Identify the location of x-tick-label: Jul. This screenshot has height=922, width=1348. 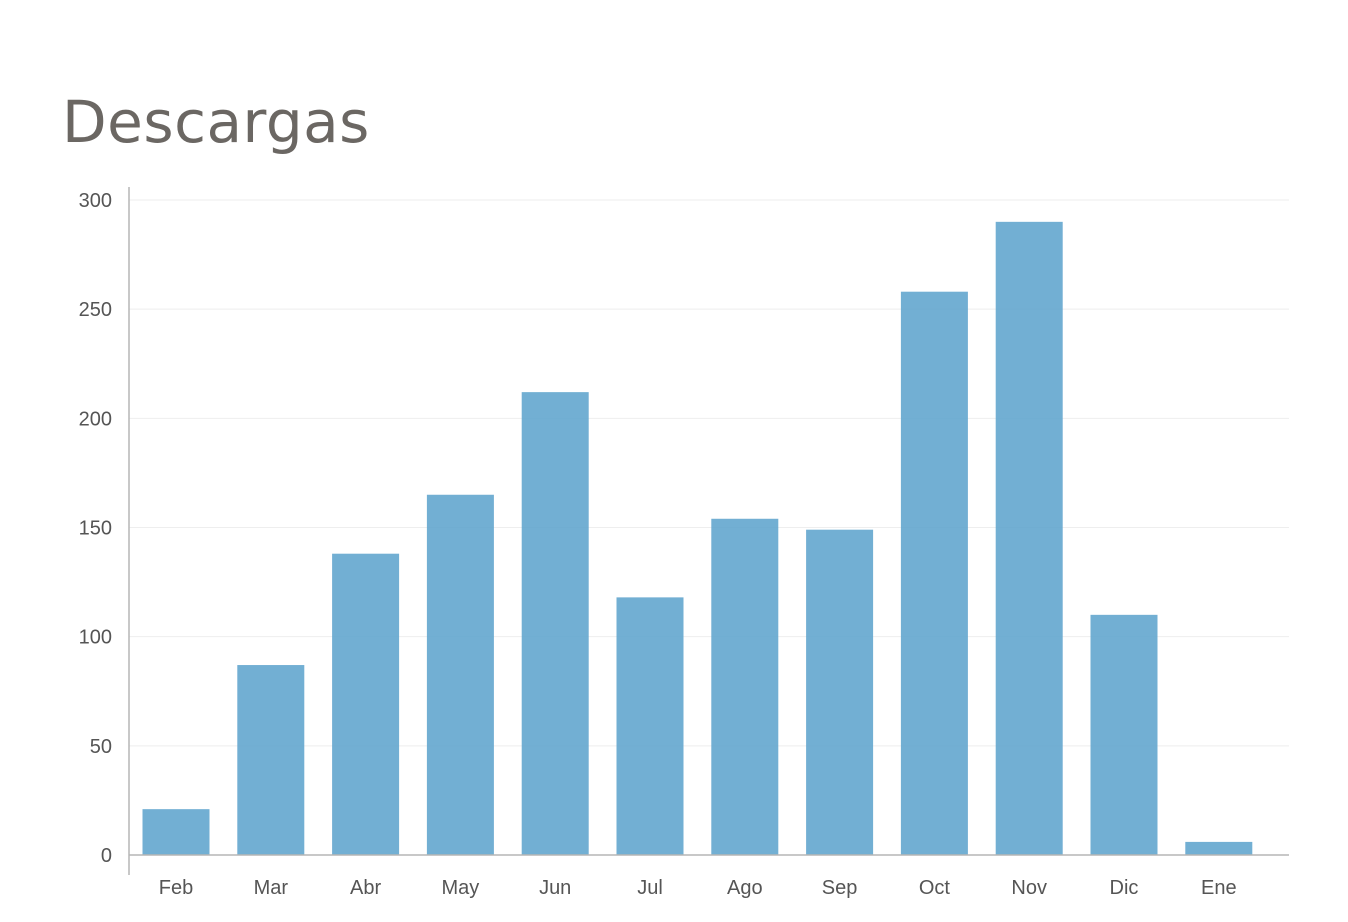
(650, 888).